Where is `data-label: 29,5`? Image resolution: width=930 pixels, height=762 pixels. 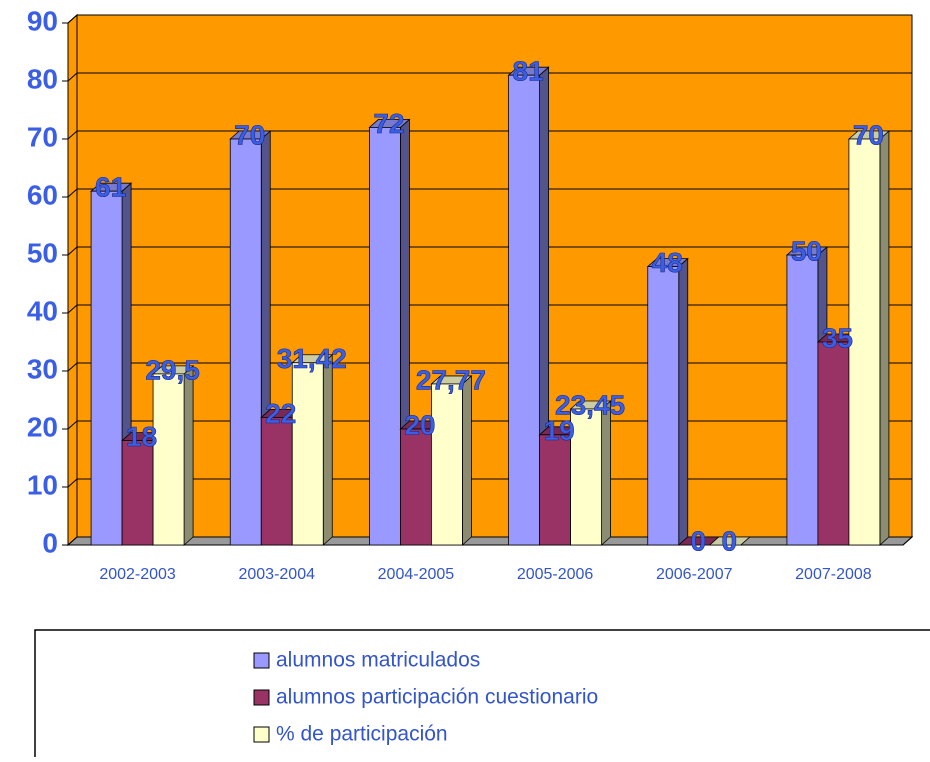 data-label: 29,5 is located at coordinates (172, 369).